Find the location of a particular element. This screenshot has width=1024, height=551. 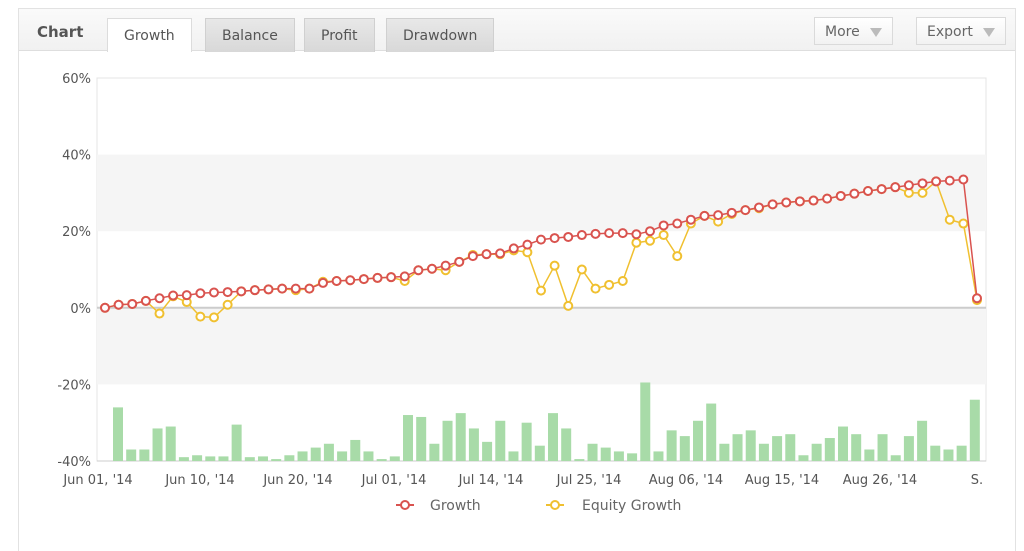

tab-drawdown: Drawdown is located at coordinates (440, 35).